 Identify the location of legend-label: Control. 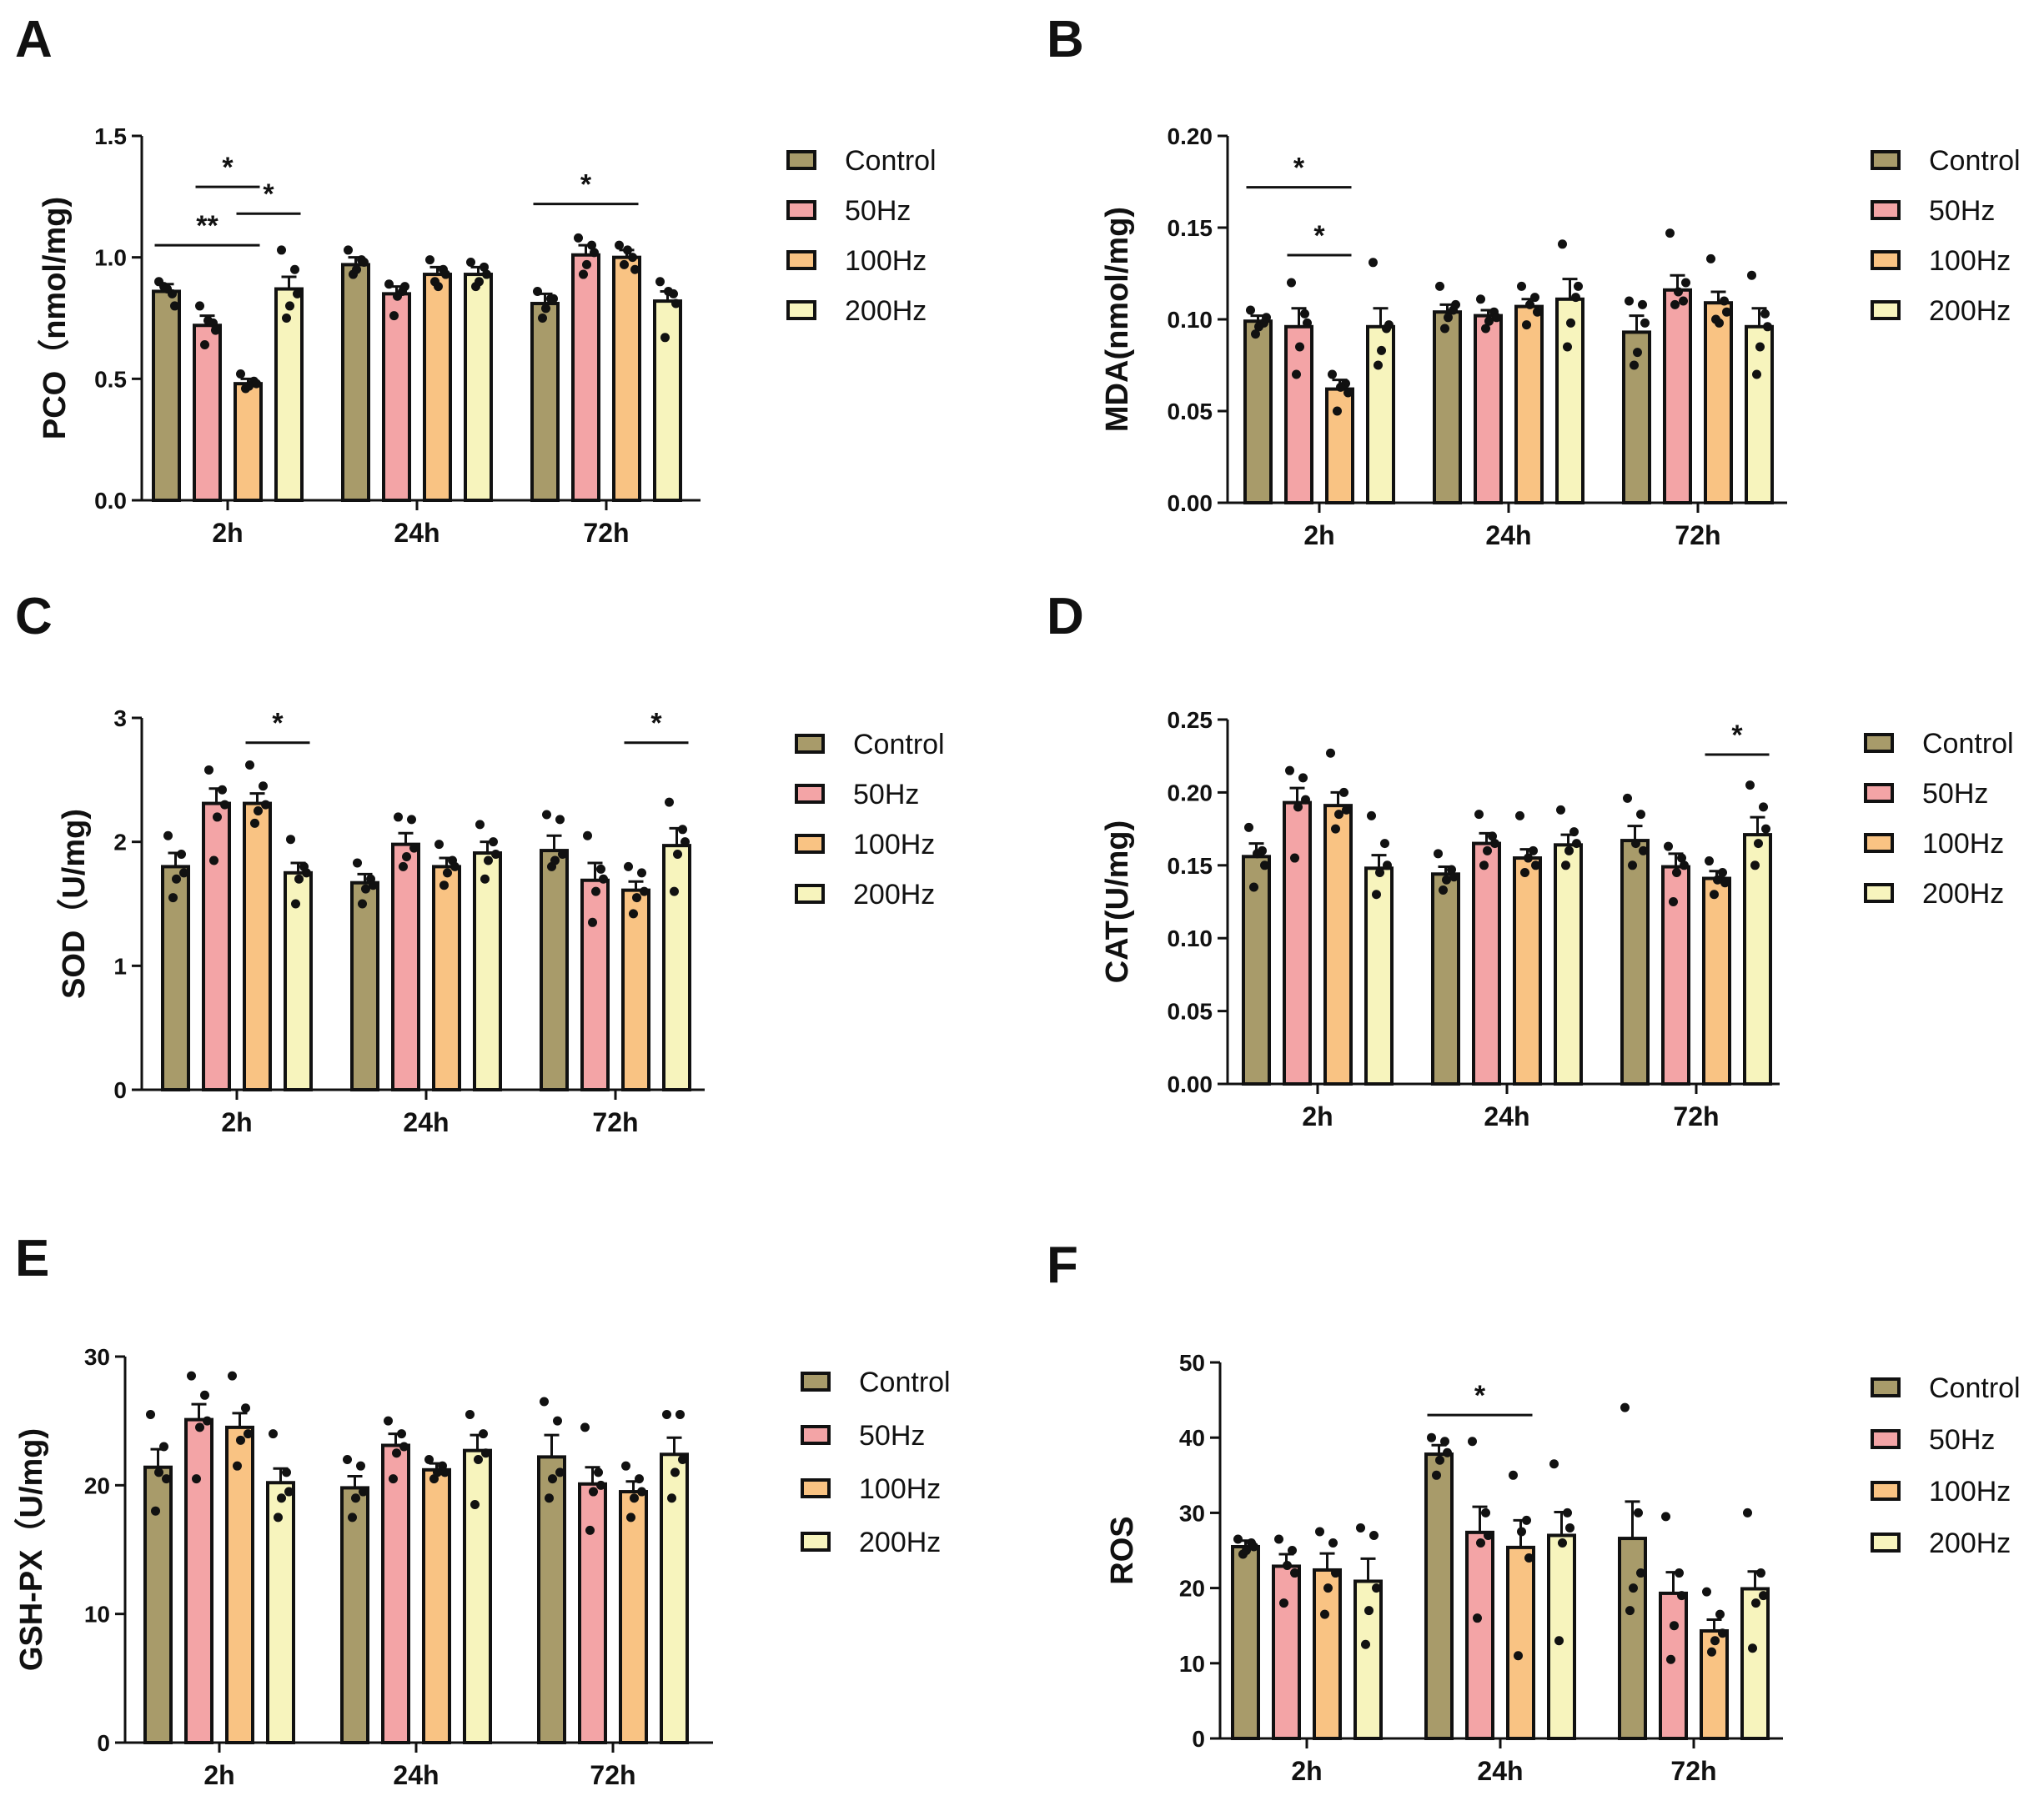
(905, 1382).